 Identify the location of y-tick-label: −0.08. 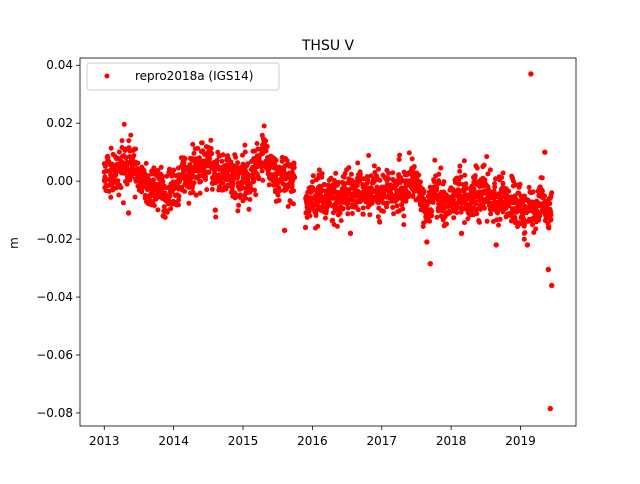
(54, 413).